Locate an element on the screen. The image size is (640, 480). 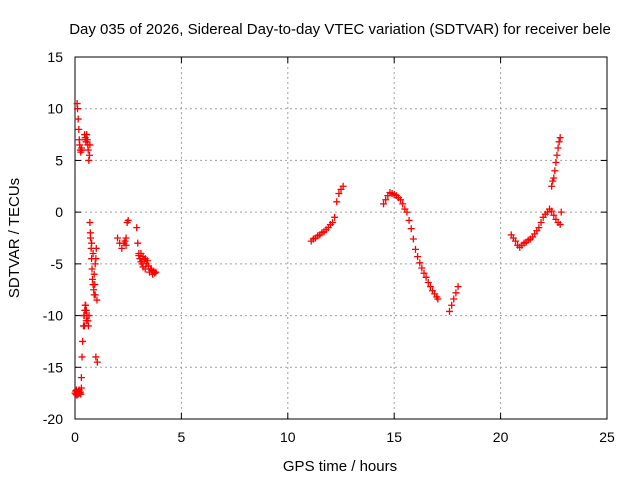
x-tick-label: 0 is located at coordinates (75, 437).